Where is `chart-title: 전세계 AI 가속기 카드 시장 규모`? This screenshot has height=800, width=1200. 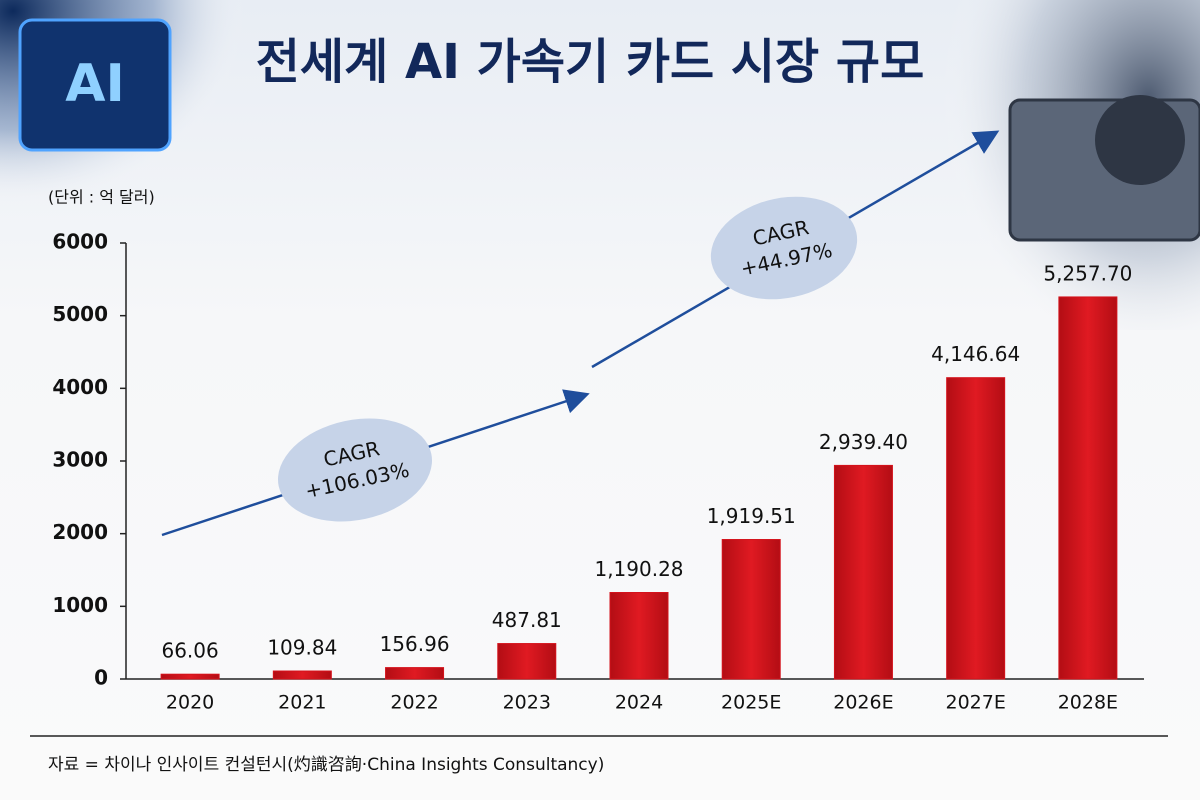 chart-title: 전세계 AI 가속기 카드 시장 규모 is located at coordinates (590, 62).